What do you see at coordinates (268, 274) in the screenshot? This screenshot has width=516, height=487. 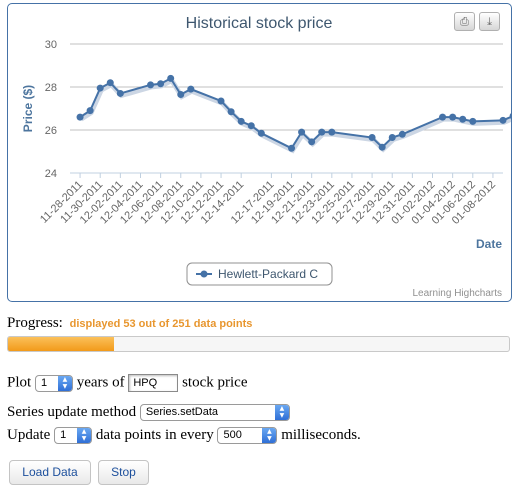 I see `legend-item-label: Hewlett-Packard C` at bounding box center [268, 274].